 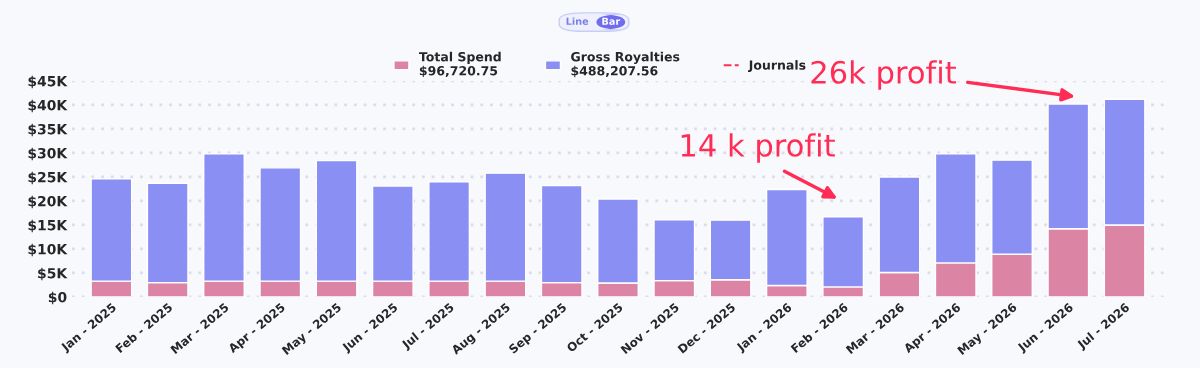 What do you see at coordinates (777, 66) in the screenshot?
I see `legend-label: Journals` at bounding box center [777, 66].